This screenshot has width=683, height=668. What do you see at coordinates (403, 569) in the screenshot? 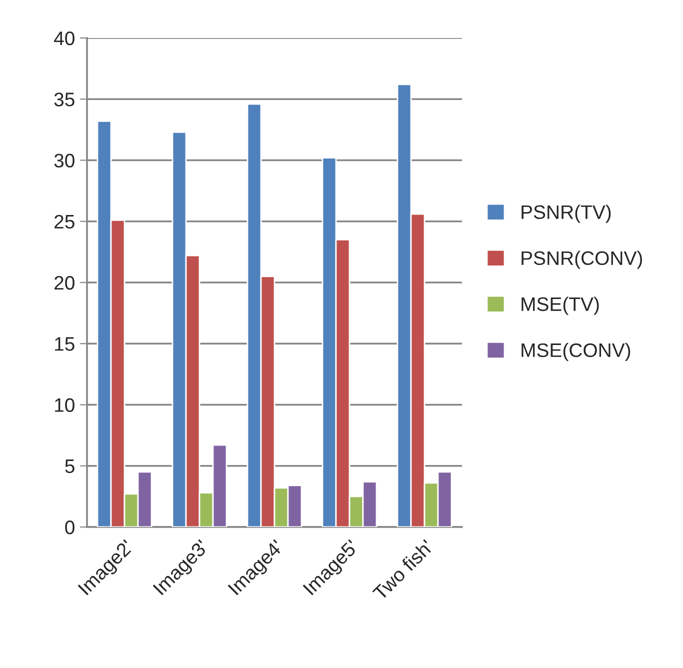
I see `x-tick-label: Two fish'` at bounding box center [403, 569].